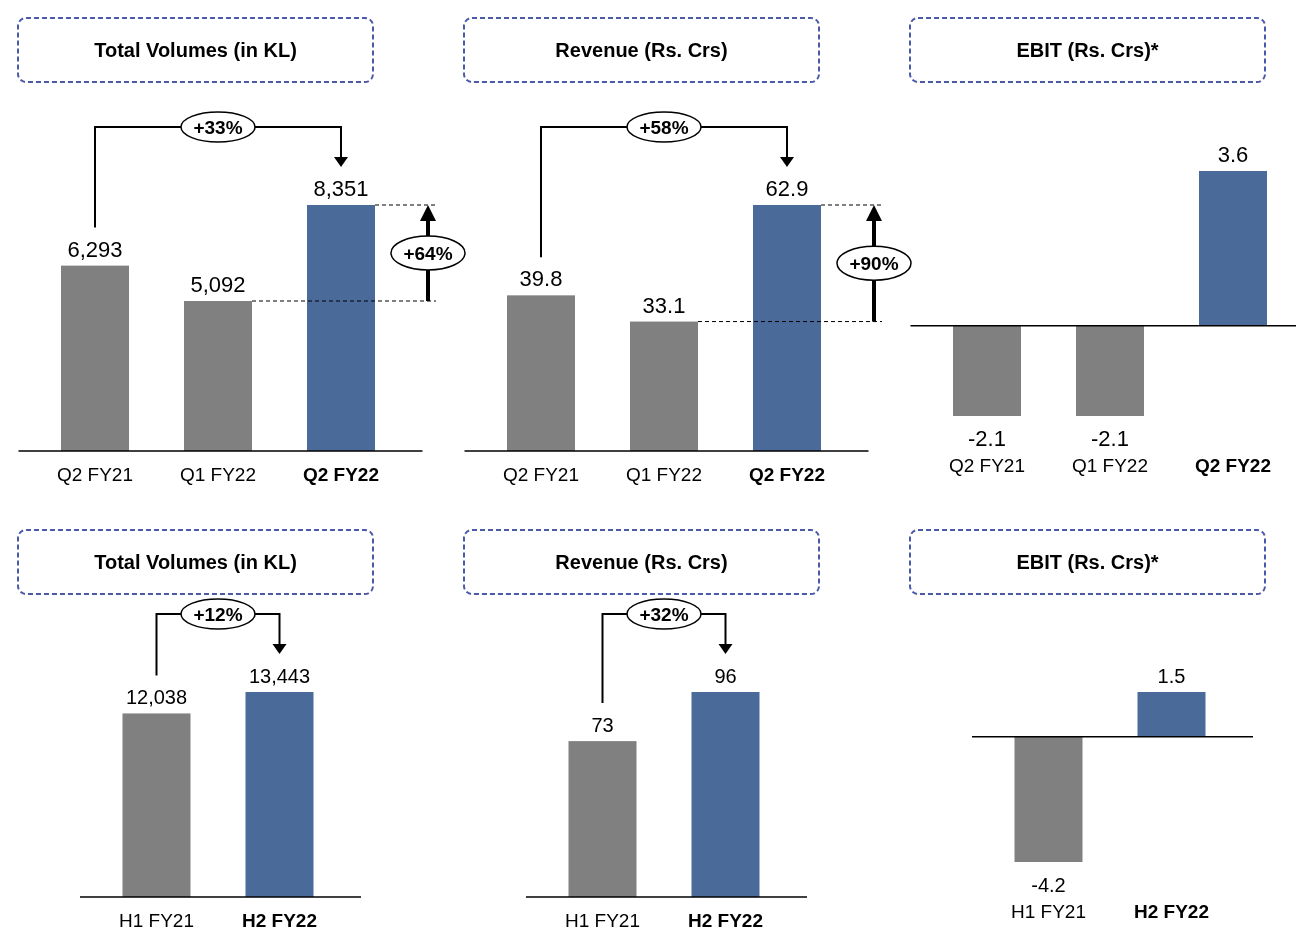 The width and height of the screenshot is (1296, 932). What do you see at coordinates (664, 305) in the screenshot?
I see `data-label: 33.1` at bounding box center [664, 305].